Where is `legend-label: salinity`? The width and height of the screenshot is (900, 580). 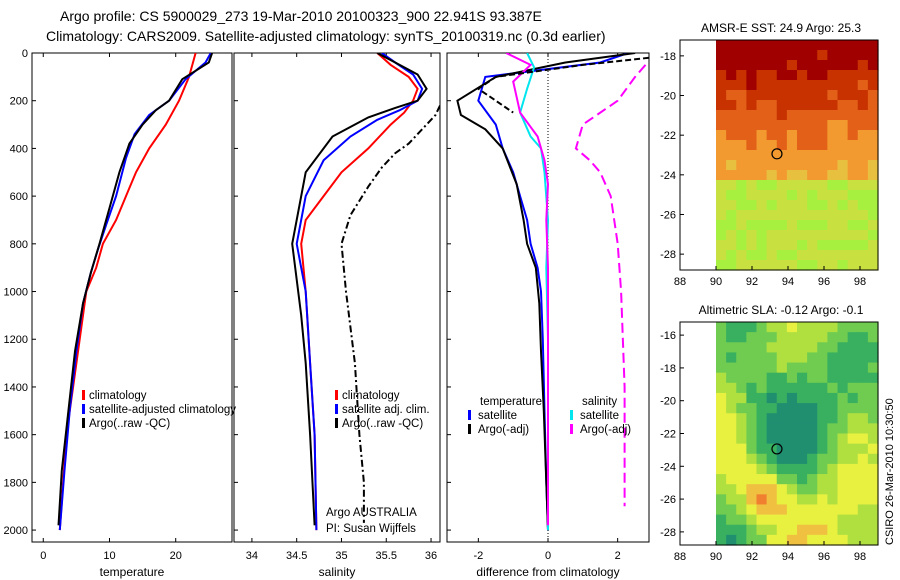
legend-label: salinity is located at coordinates (599, 402).